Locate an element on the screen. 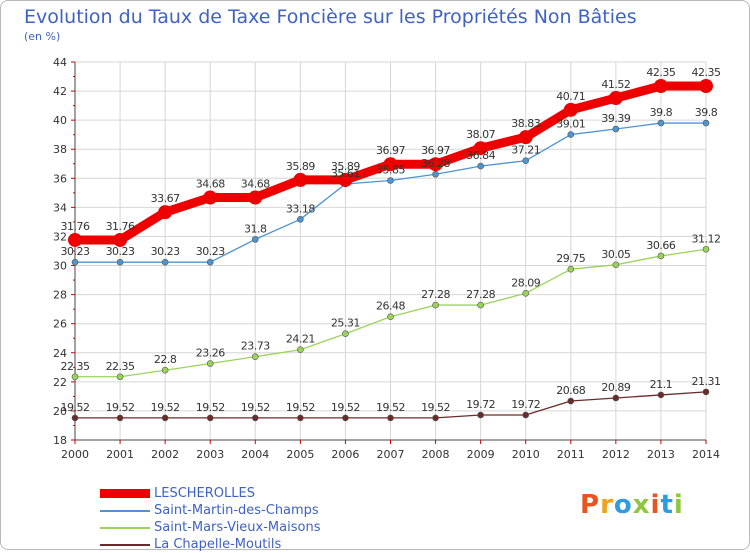 The height and width of the screenshot is (553, 750). x-tick-label: 2004 is located at coordinates (255, 454).